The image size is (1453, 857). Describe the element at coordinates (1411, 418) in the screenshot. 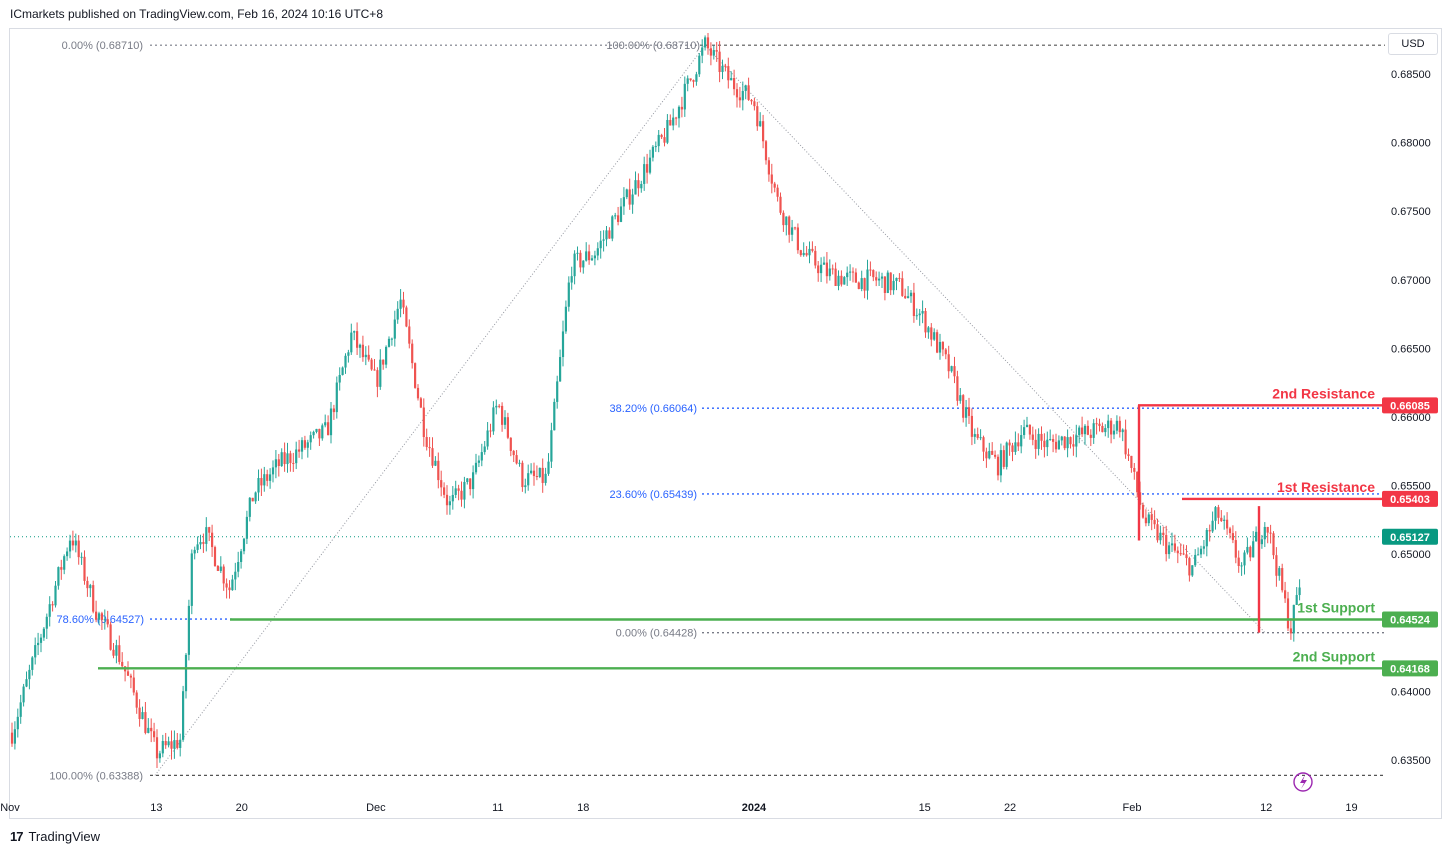

I see `price-tick-label: 0.66000` at that location.